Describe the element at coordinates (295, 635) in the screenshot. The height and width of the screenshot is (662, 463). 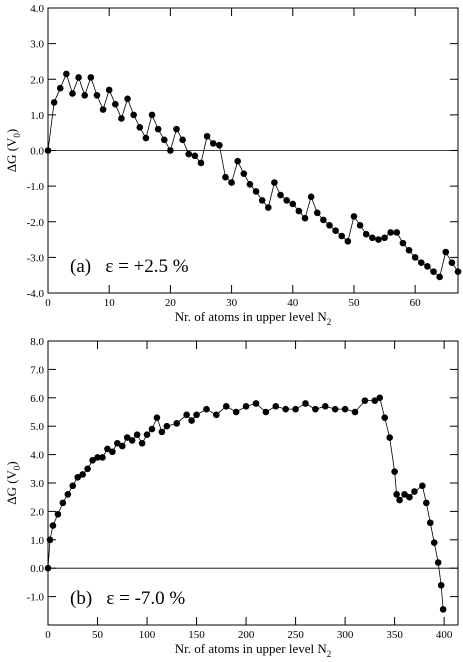
I see `x-tick-label: 250` at that location.